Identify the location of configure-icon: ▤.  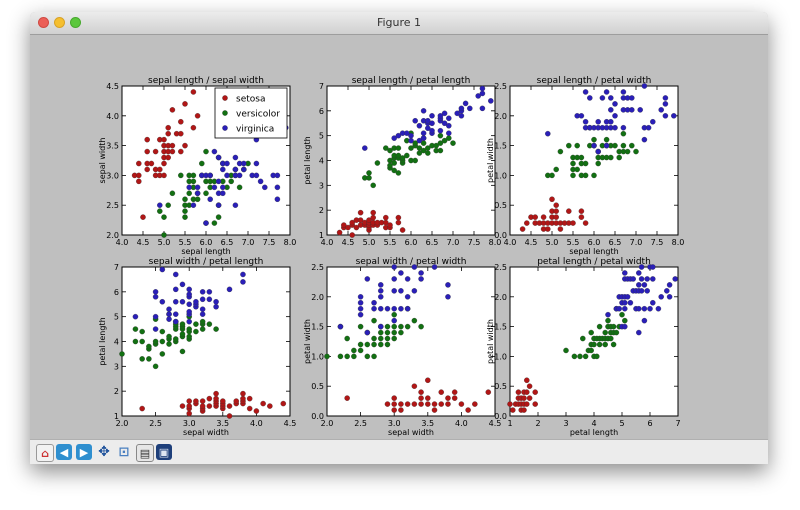
(145, 453).